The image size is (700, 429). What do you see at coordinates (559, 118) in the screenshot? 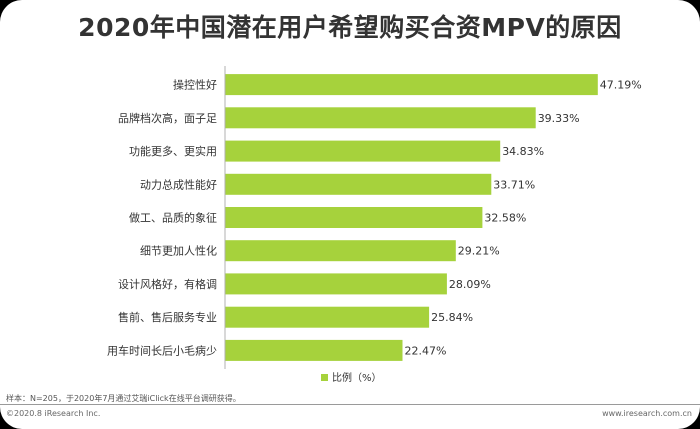
I see `data-label: 39.33%` at bounding box center [559, 118].